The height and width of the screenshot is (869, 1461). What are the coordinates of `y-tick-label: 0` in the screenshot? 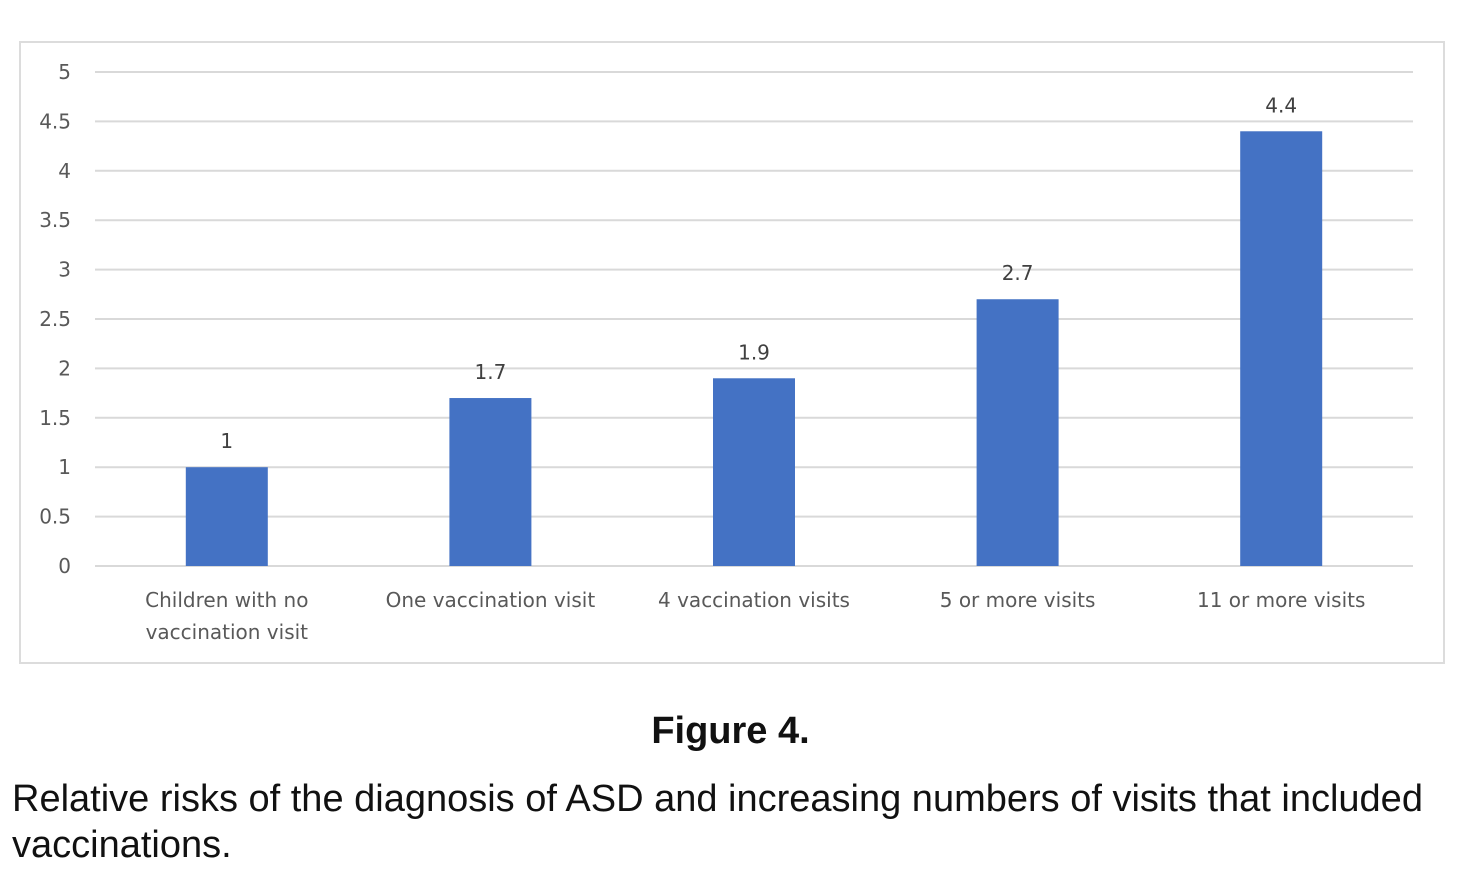 It's located at (64, 566).